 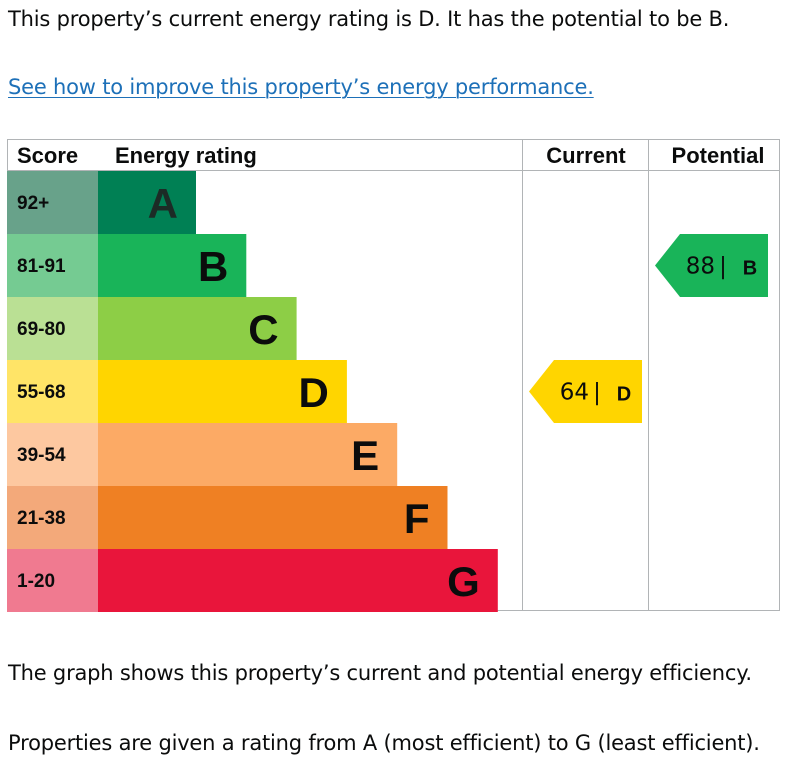 What do you see at coordinates (248, 454) in the screenshot?
I see `rating-bar-e` at bounding box center [248, 454].